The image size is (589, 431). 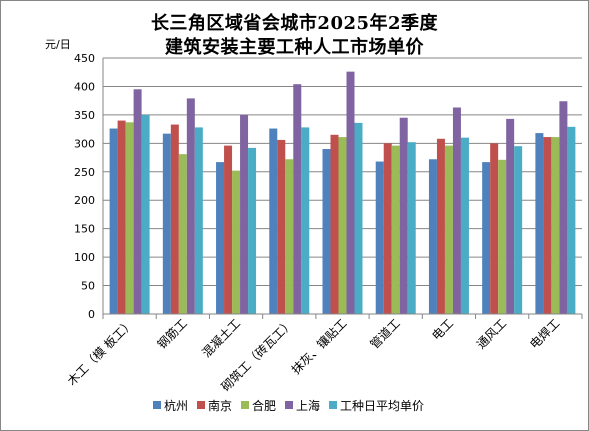 I want to click on y-tick-label: 100, so click(x=84, y=257).